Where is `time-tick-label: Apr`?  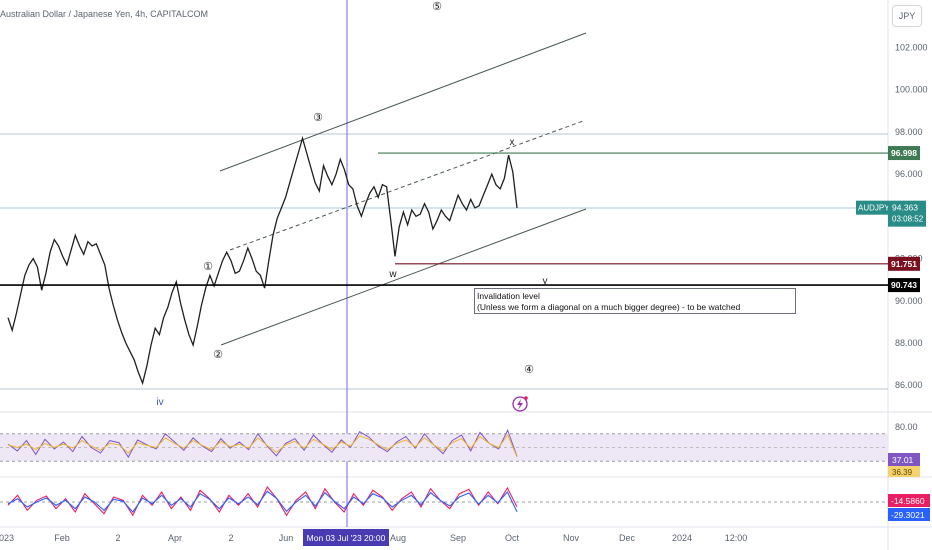 time-tick-label: Apr is located at coordinates (175, 538).